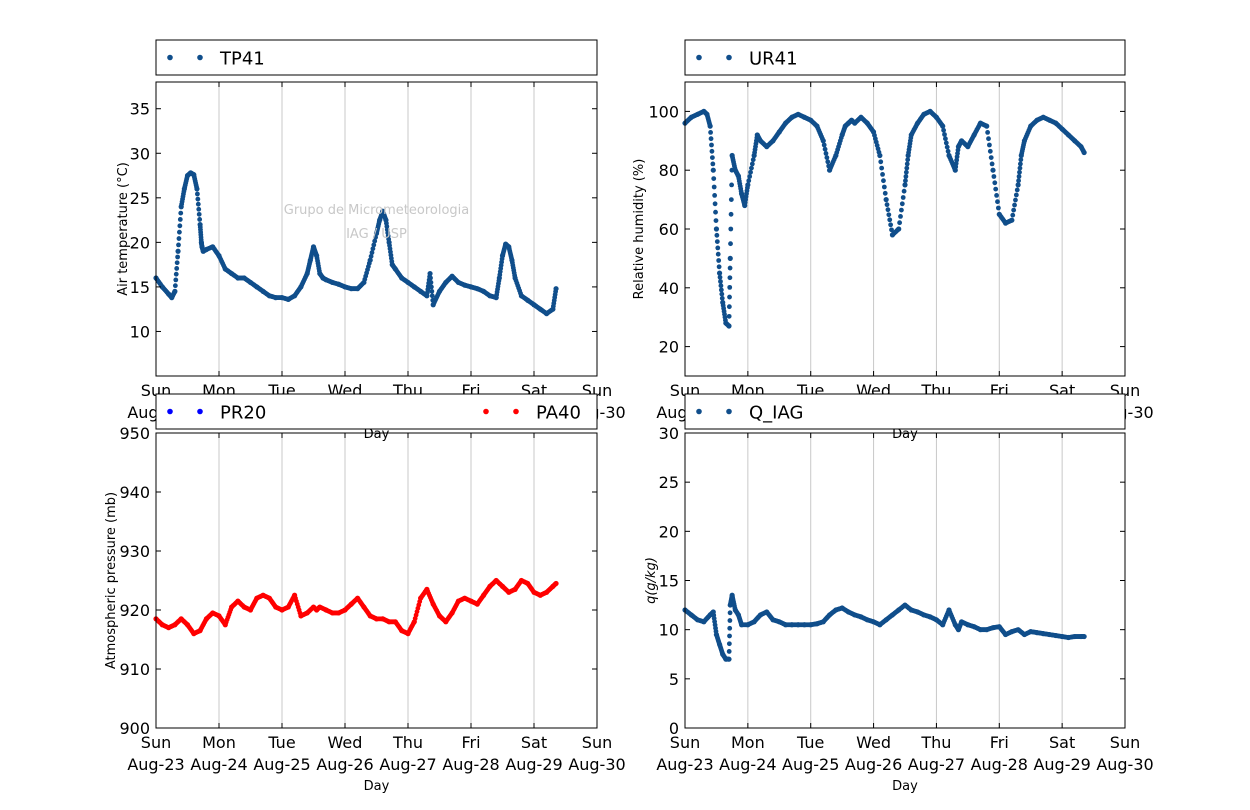  Describe the element at coordinates (669, 229) in the screenshot. I see `y-tick-label: 60` at that location.